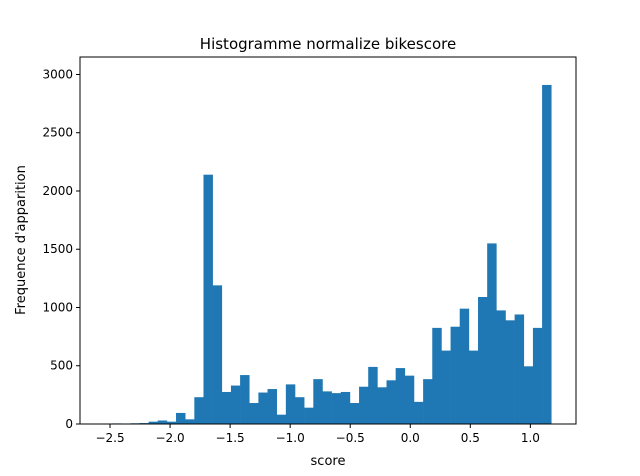 The width and height of the screenshot is (640, 476). What do you see at coordinates (57, 249) in the screenshot?
I see `y-tick-label: 1500` at bounding box center [57, 249].